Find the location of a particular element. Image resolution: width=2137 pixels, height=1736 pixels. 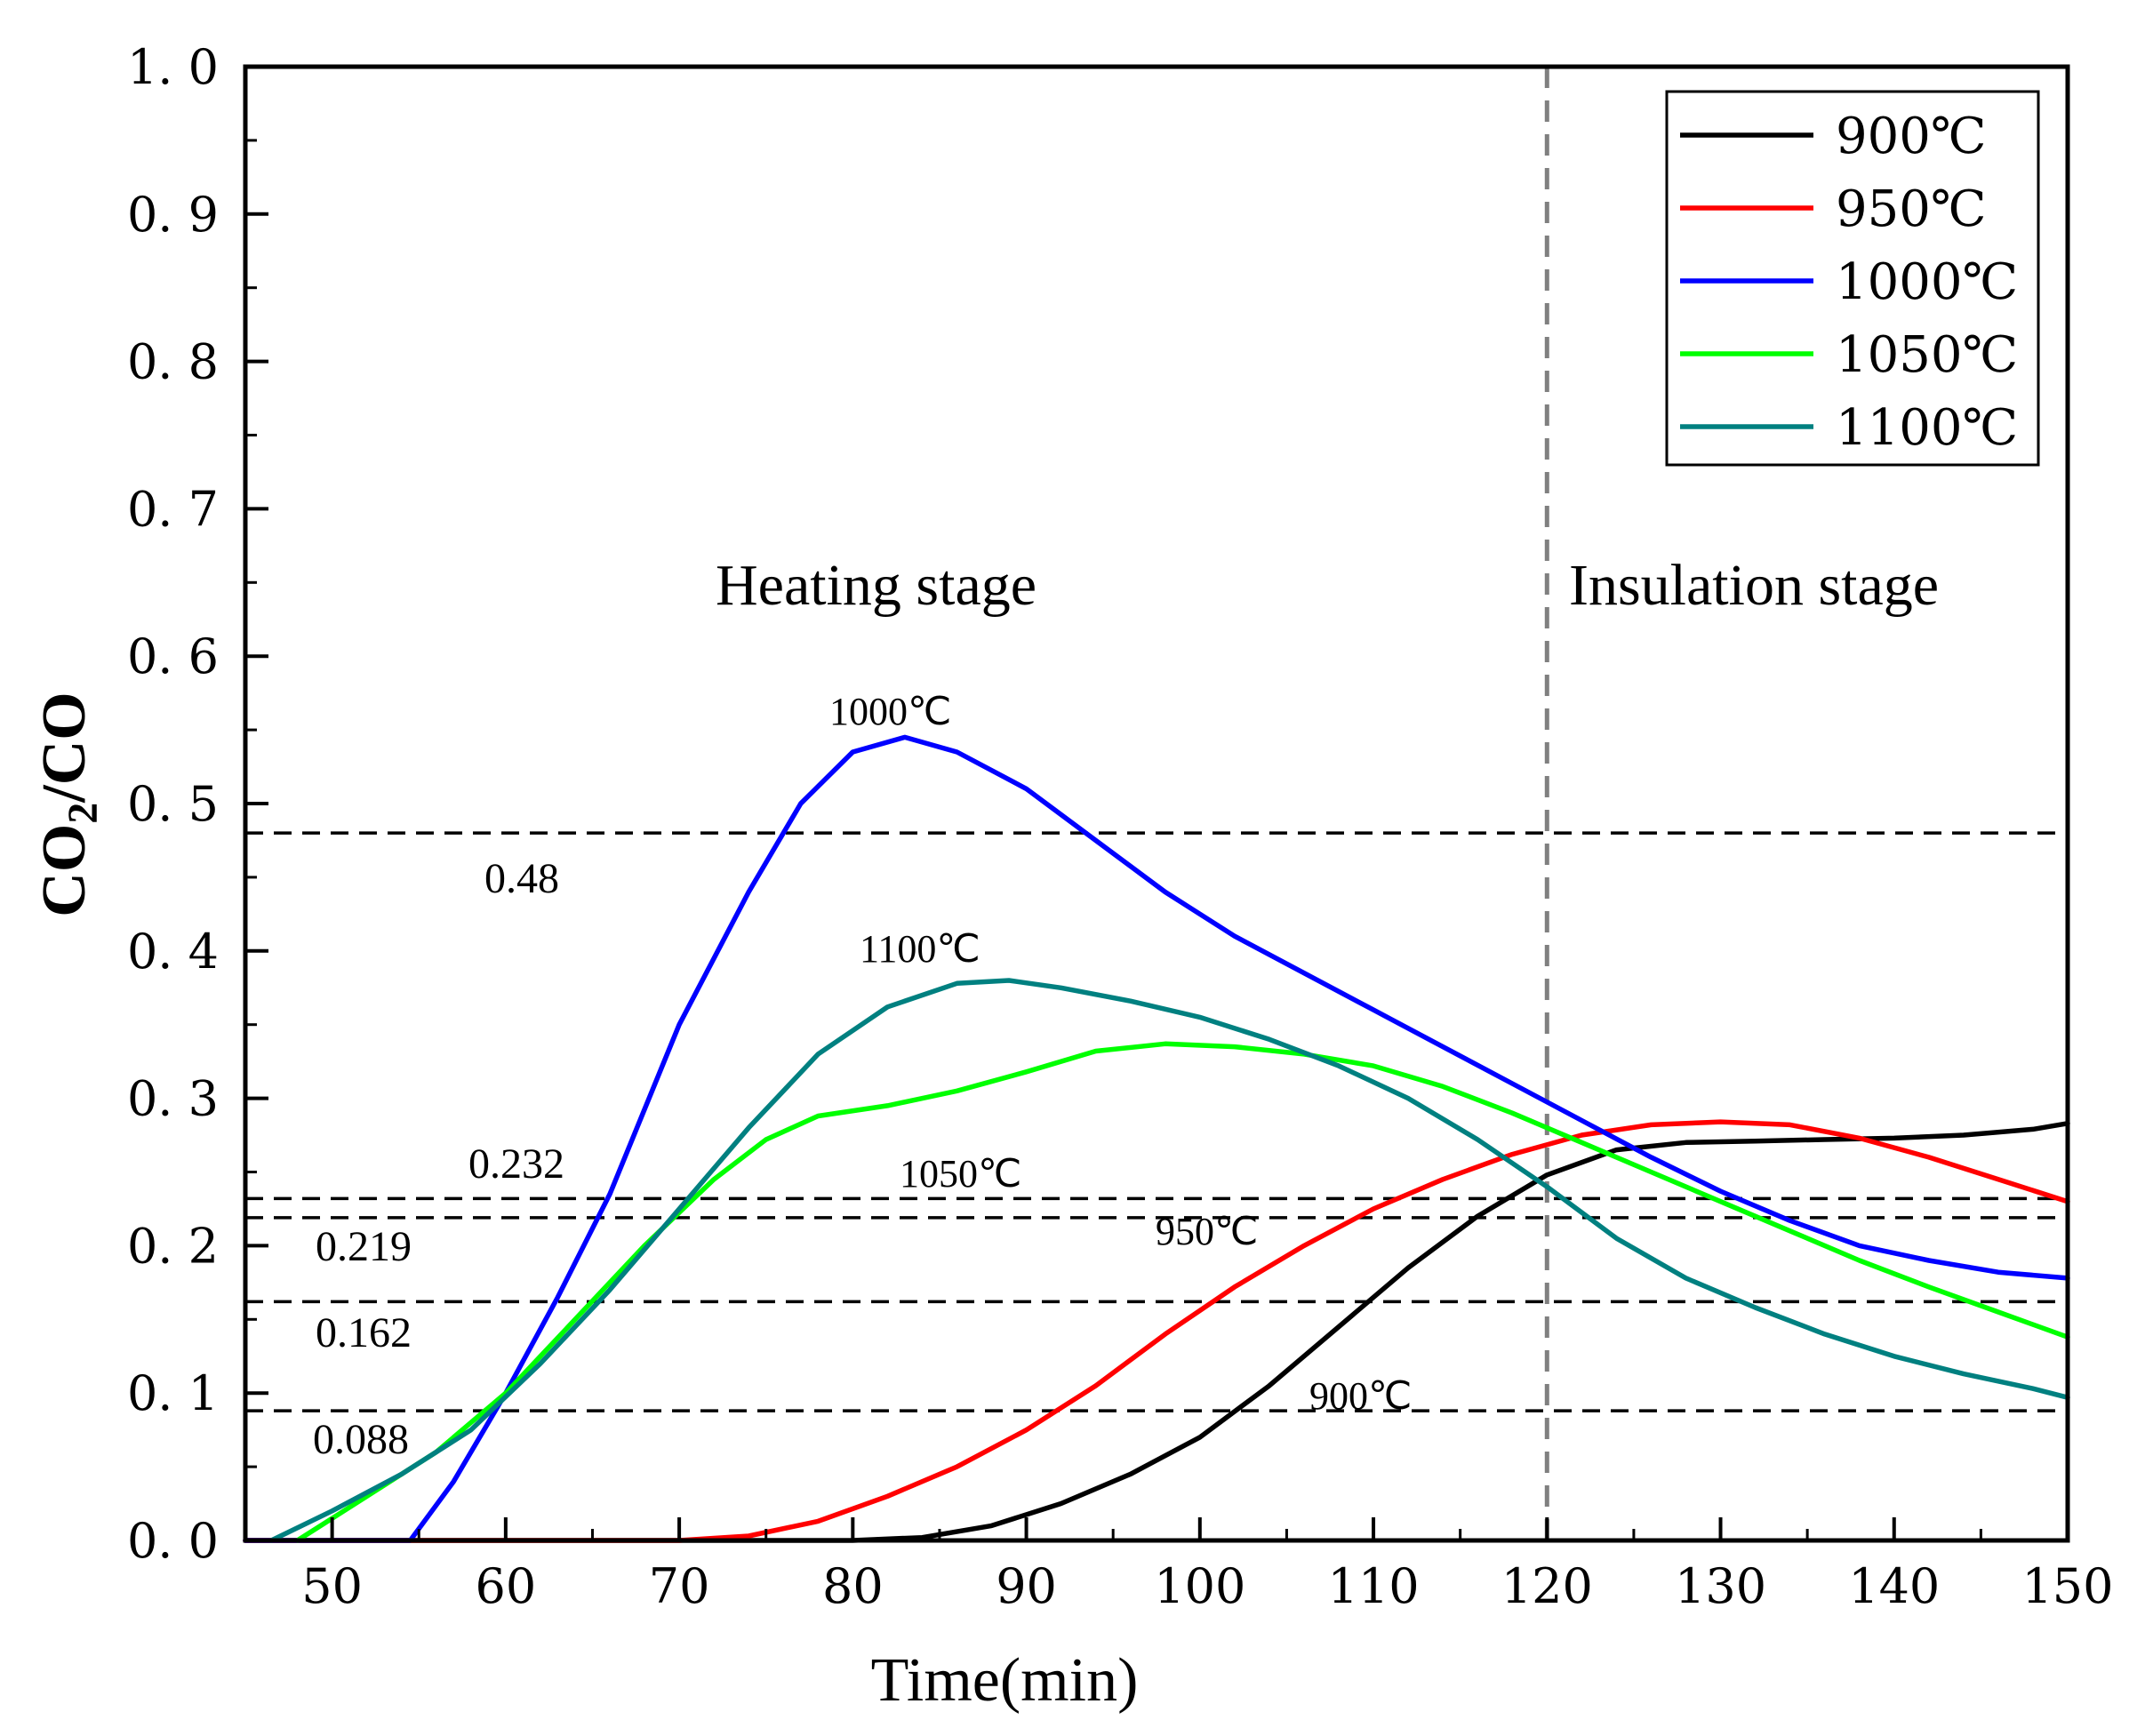

x-axis: 50 60 70 80 90 100 110 120 130 140 150 is located at coordinates (1179, 1565).